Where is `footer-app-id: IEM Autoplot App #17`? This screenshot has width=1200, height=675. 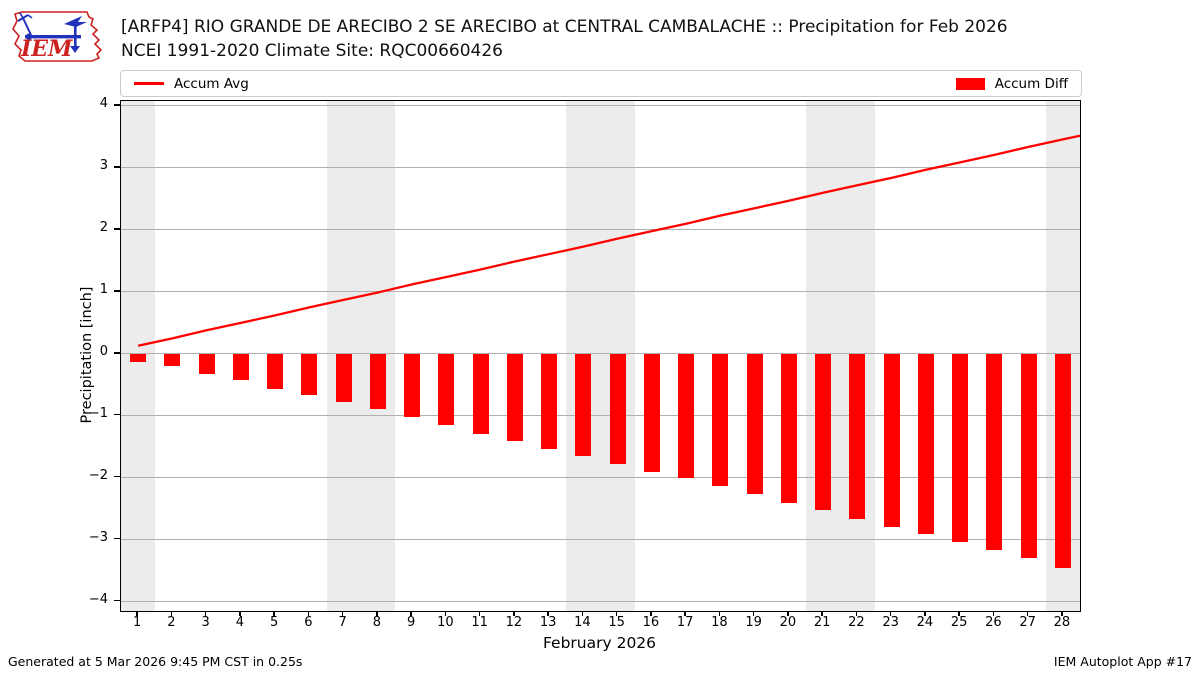 footer-app-id: IEM Autoplot App #17 is located at coordinates (1122, 661).